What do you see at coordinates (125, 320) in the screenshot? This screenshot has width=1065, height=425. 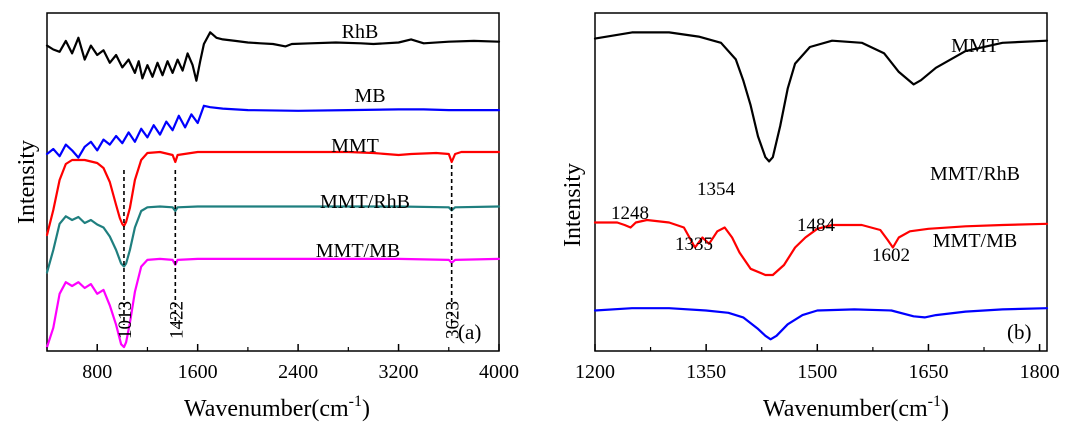 I see `annotation-label: 1013` at bounding box center [125, 320].